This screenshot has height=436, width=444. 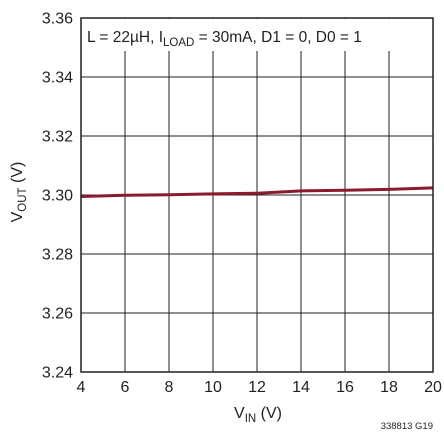 I want to click on x-tick-label: 14, so click(x=301, y=387).